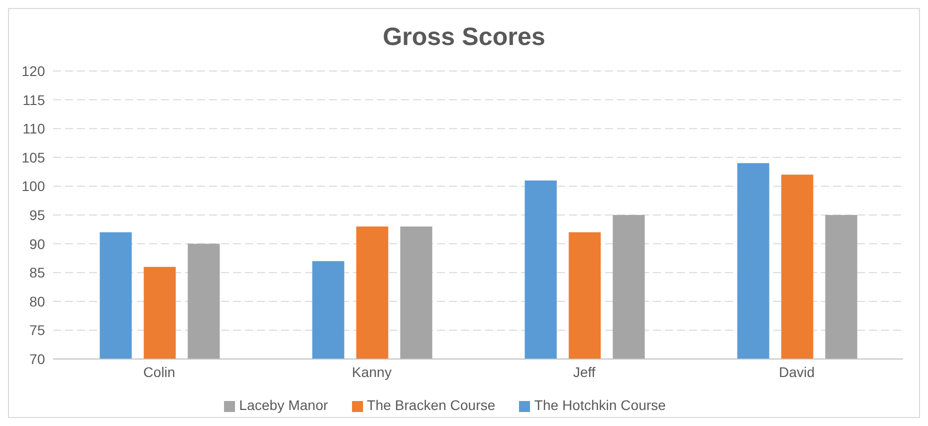 The width and height of the screenshot is (928, 426). Describe the element at coordinates (37, 358) in the screenshot. I see `y-tick-label: 70` at that location.